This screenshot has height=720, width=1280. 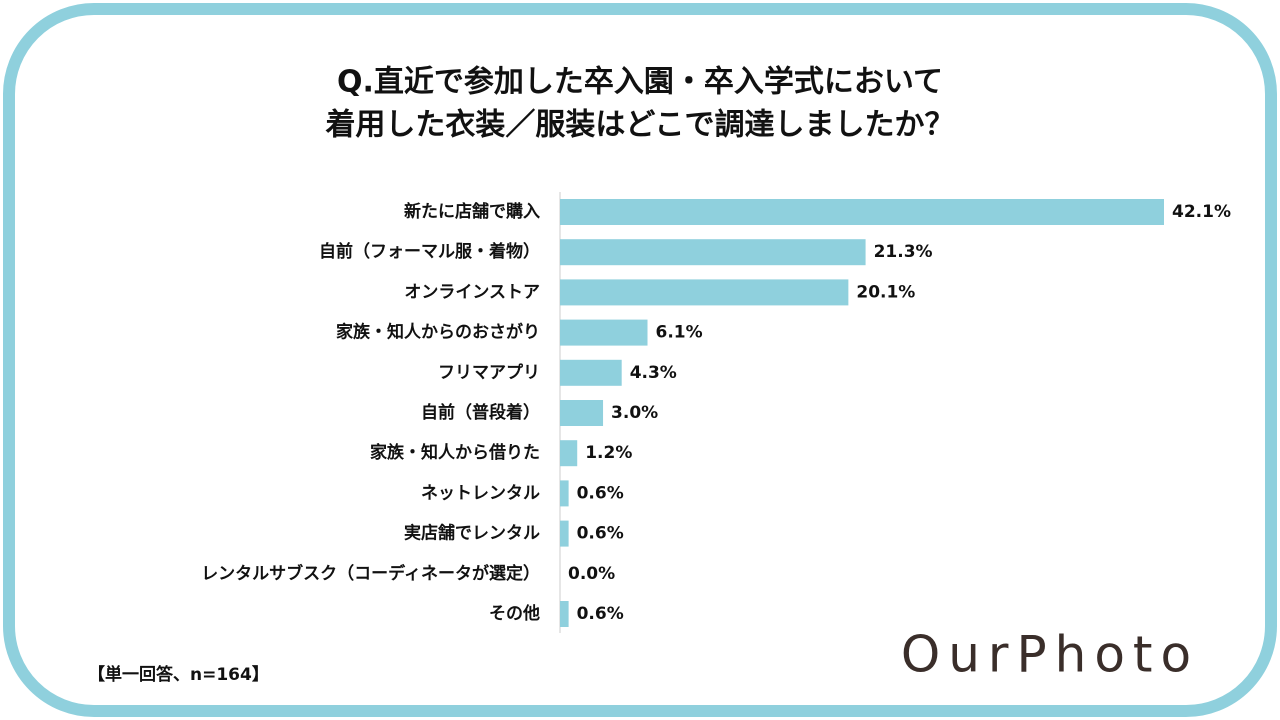 I want to click on category-label: 新たに店舗で購入, so click(x=472, y=211).